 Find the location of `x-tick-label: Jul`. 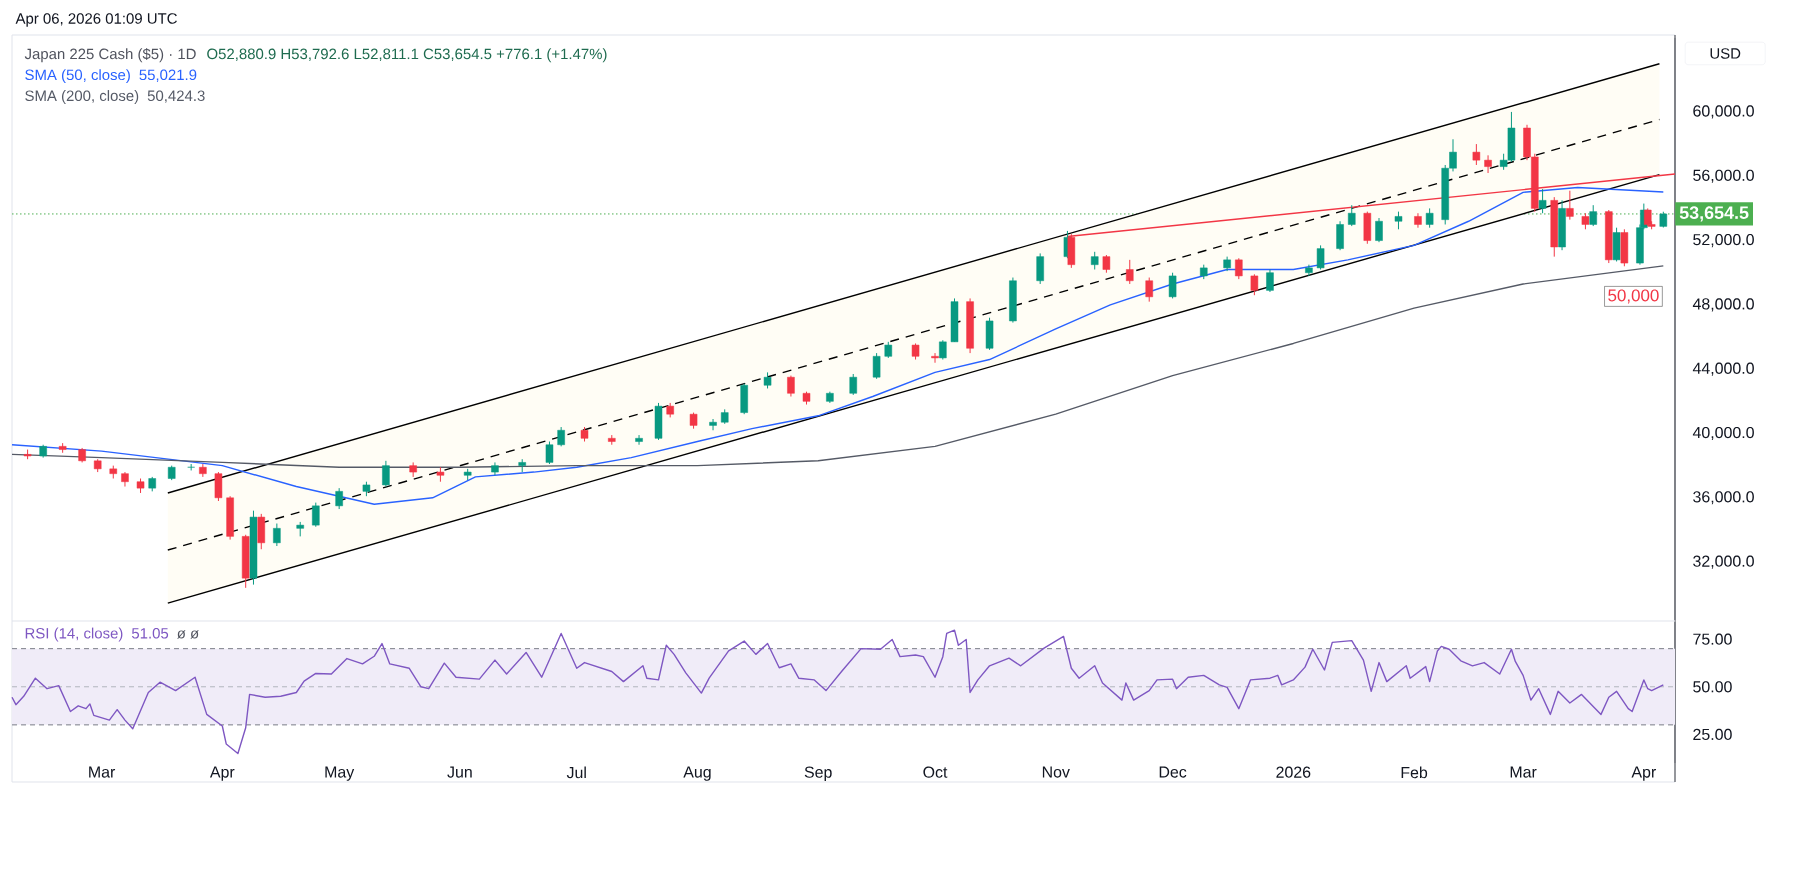

x-tick-label: Jul is located at coordinates (576, 772).